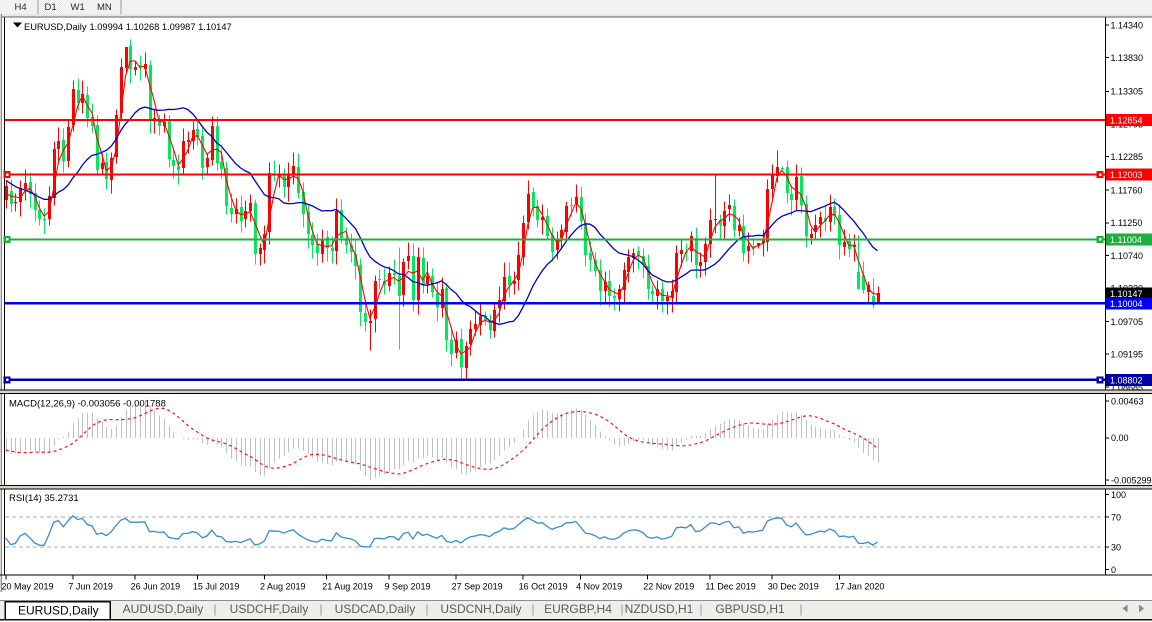 Image resolution: width=1152 pixels, height=622 pixels. I want to click on svg-text: 26 Jun 2019, so click(156, 587).